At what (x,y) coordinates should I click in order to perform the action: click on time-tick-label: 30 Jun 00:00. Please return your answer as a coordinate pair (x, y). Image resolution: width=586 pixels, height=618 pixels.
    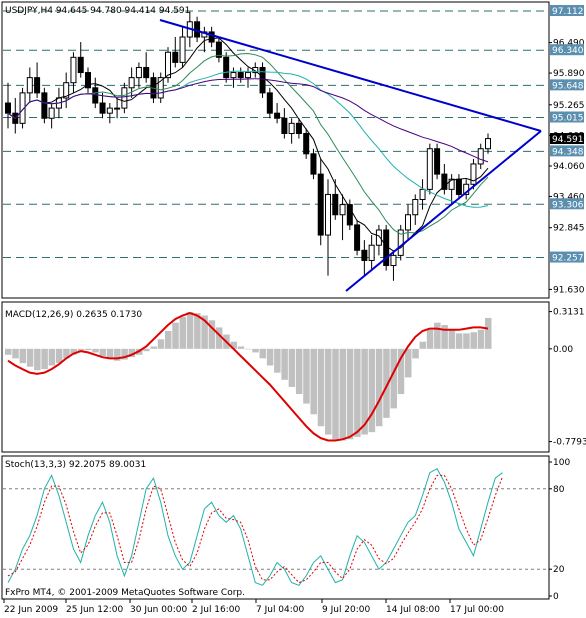
    Looking at the image, I should click on (158, 610).